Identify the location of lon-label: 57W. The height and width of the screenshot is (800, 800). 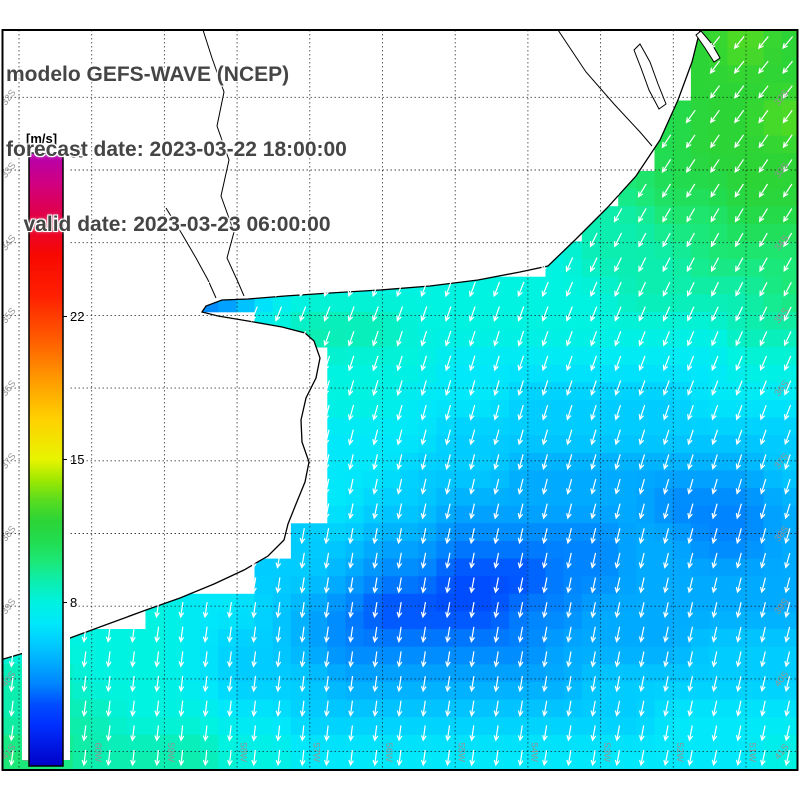
(315, 752).